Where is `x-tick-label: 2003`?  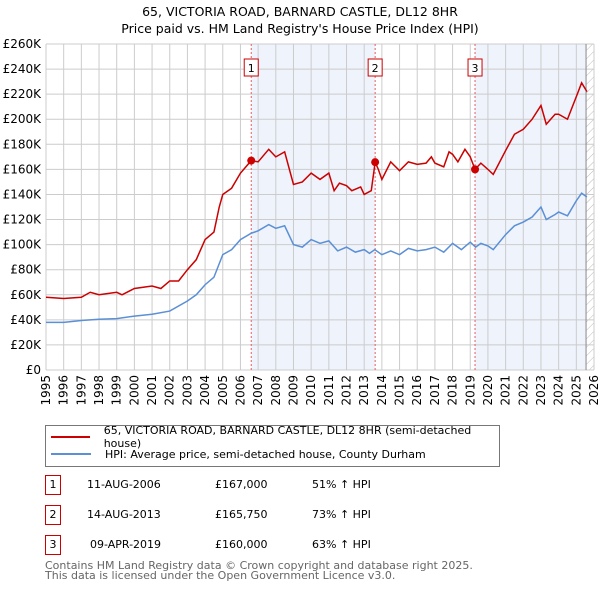
x-tick-label: 2003 is located at coordinates (187, 390).